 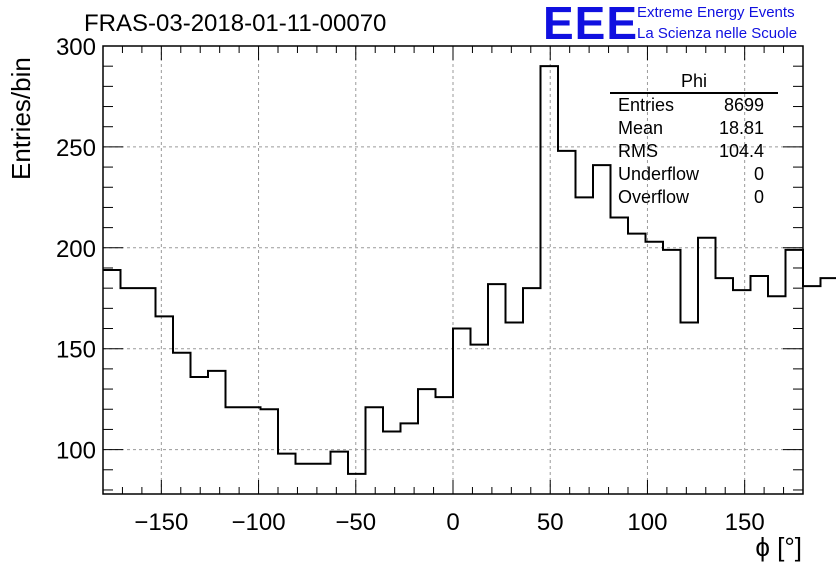 I want to click on x-tick-label: 150, so click(x=745, y=522).